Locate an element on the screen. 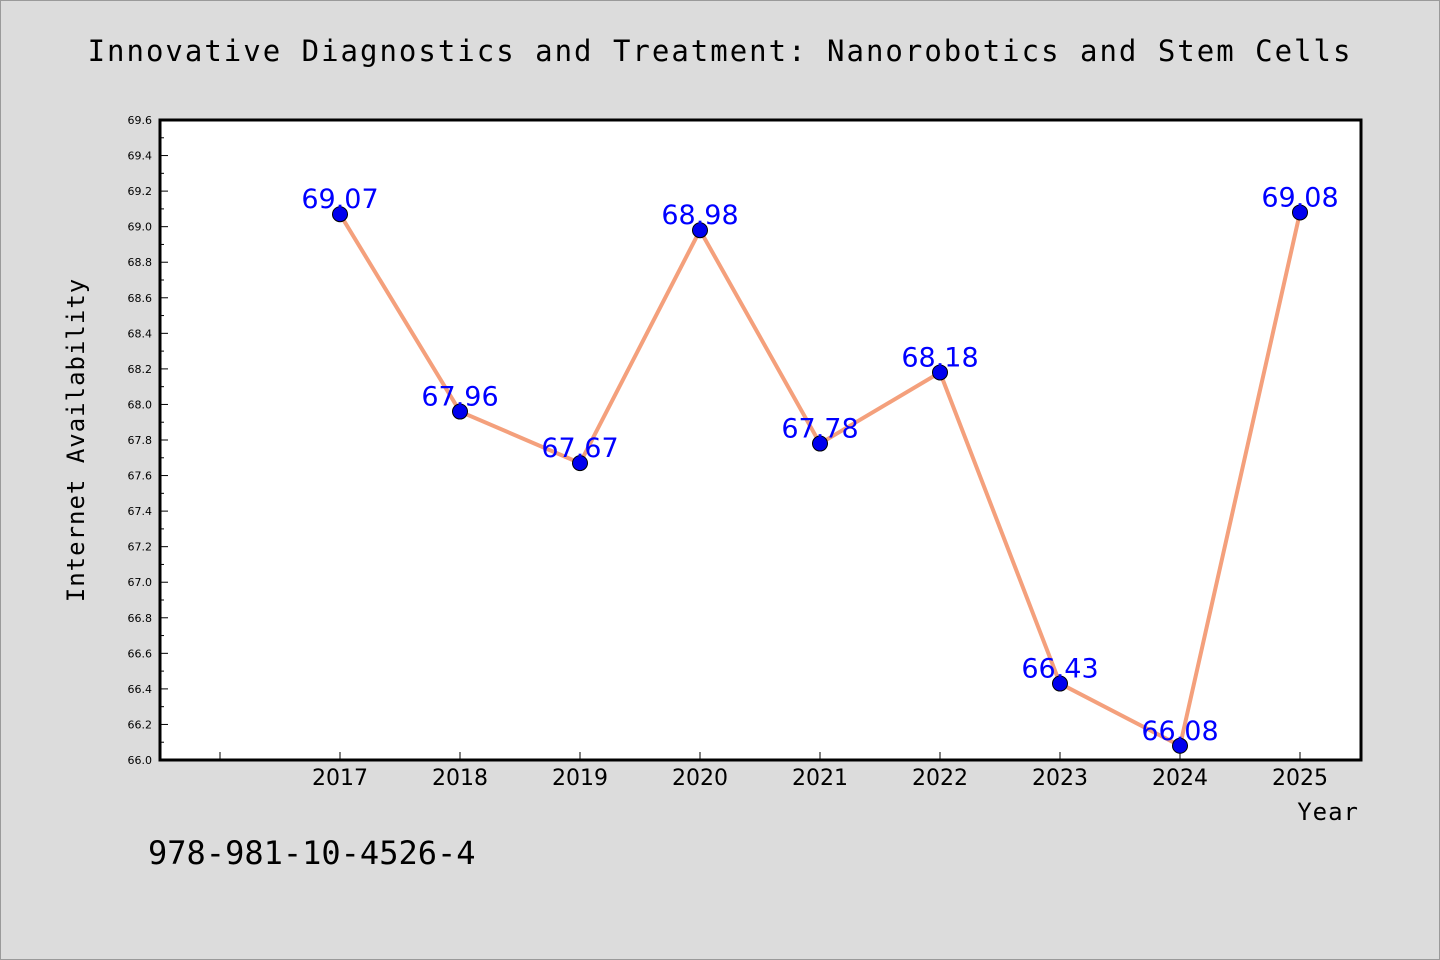 The height and width of the screenshot is (960, 1440). x-tick-label: 2018 is located at coordinates (460, 778).